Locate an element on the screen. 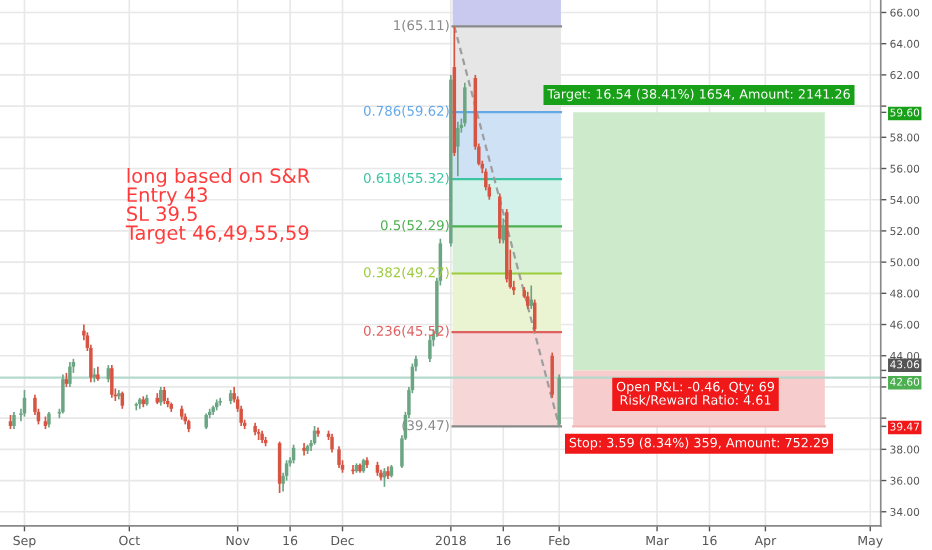 This screenshot has width=932, height=550. annotation: Entry 43 is located at coordinates (167, 196).